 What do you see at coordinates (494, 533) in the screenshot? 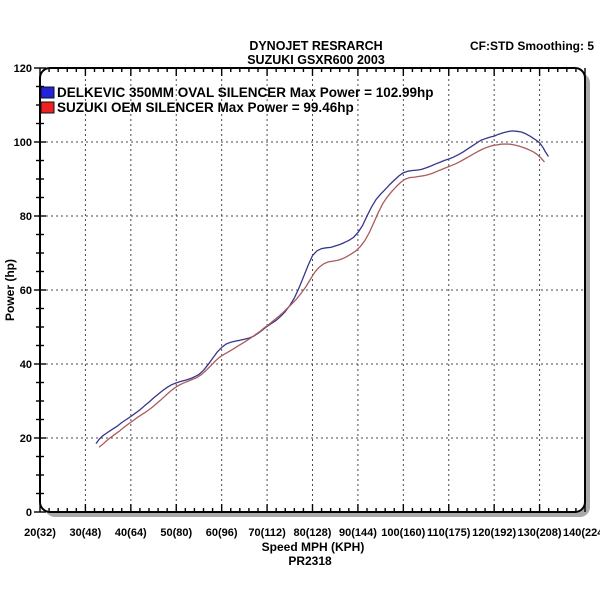
I see `x-tick-label: 120(192)` at bounding box center [494, 533].